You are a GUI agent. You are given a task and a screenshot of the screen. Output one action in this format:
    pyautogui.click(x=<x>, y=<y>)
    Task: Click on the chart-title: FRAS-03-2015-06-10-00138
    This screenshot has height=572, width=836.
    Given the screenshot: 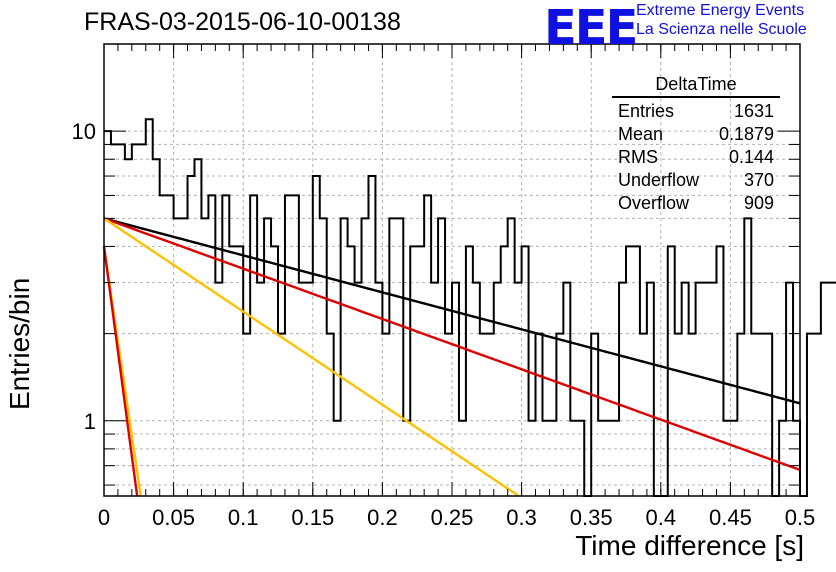 What is the action you would take?
    pyautogui.click(x=242, y=22)
    